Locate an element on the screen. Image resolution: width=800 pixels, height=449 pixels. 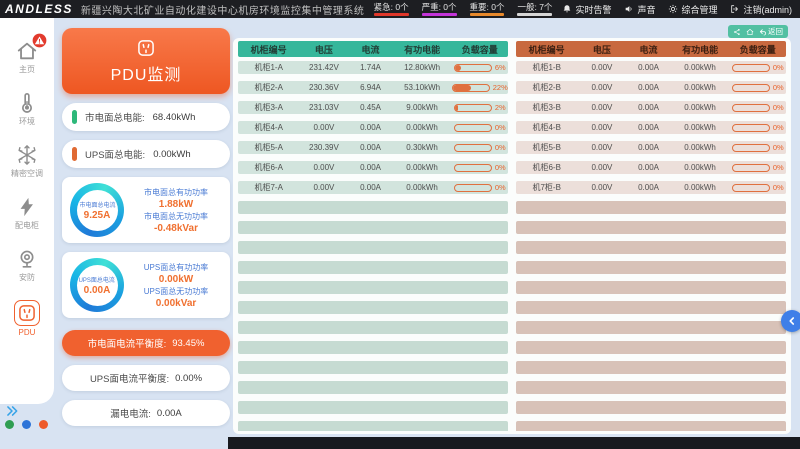
logout-icon is located at coordinates (735, 9).